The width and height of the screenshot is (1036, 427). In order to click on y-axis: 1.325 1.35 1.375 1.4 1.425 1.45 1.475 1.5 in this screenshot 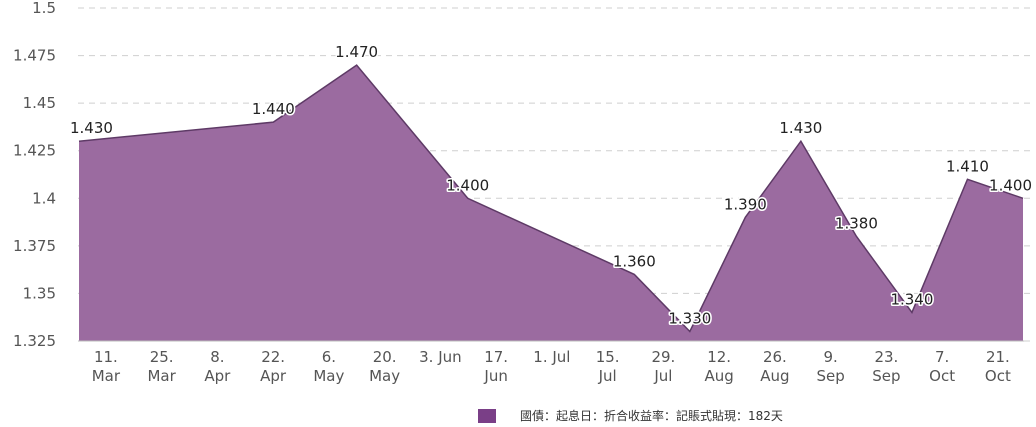, I will do `click(34, 175)`.